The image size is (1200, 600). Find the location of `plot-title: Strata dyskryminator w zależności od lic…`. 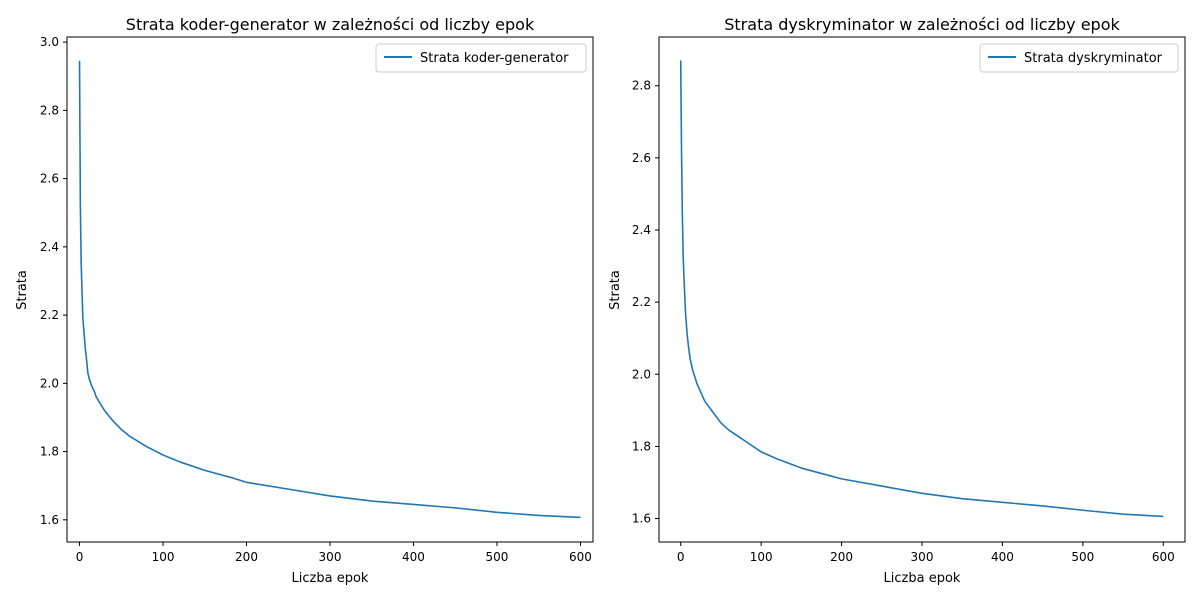

plot-title: Strata dyskryminator w zależności od lic… is located at coordinates (922, 24).